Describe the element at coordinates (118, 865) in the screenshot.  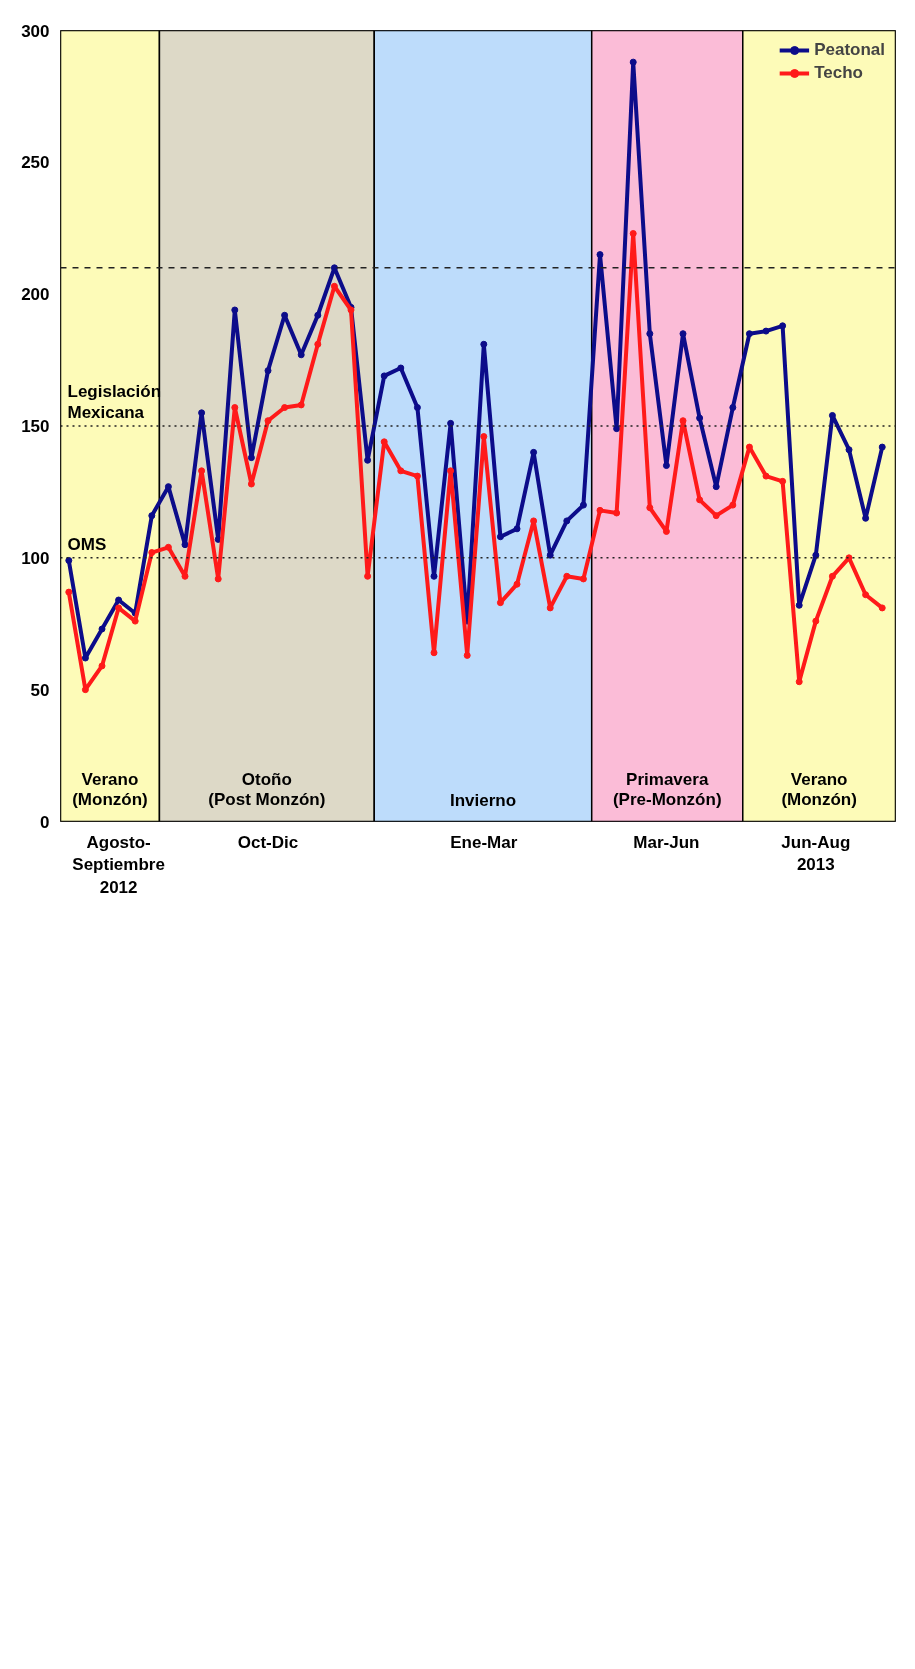
I see `x-tick-label: Agosto- Septiembre 2012` at that location.